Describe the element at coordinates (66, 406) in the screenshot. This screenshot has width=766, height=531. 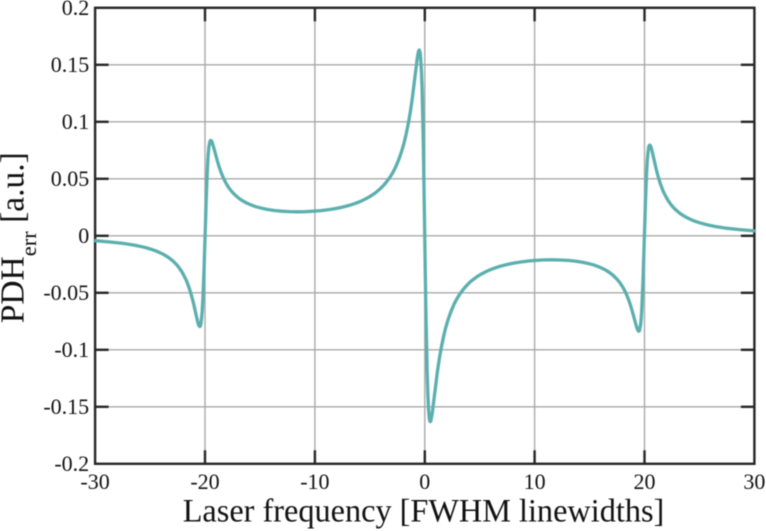
I see `svg-text: -0.15` at that location.